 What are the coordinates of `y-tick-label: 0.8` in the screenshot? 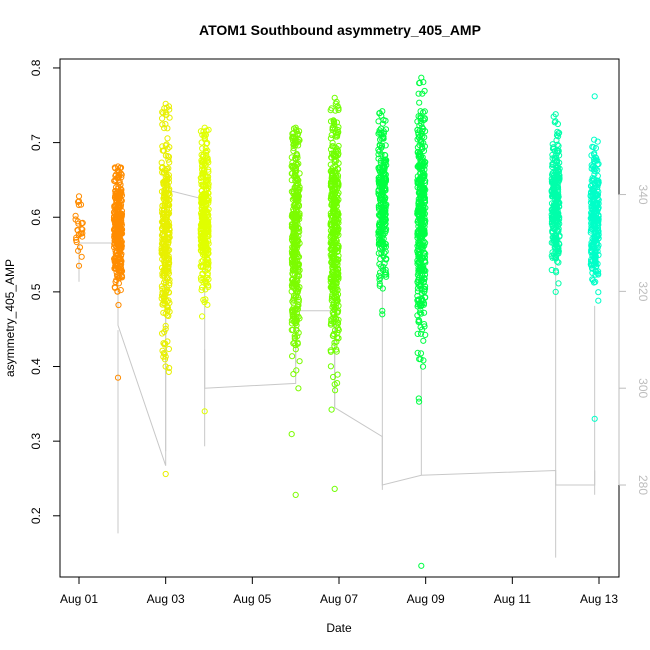 It's located at (36, 67).